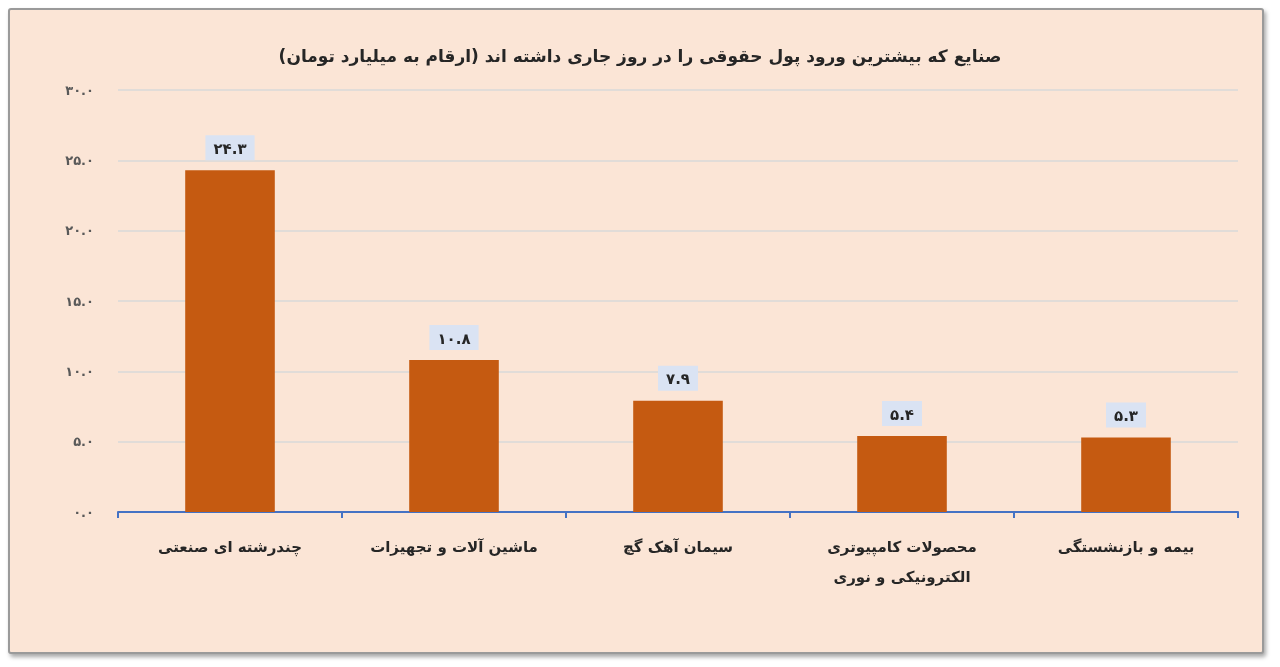 The width and height of the screenshot is (1280, 667). I want to click on x-tick-label: بیمه و بازنشستگی, so click(1126, 547).